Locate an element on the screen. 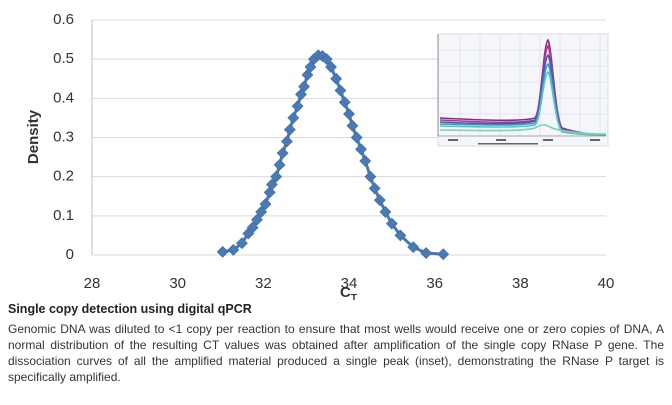 The image size is (672, 405). x-tick-label: 32 is located at coordinates (263, 283).